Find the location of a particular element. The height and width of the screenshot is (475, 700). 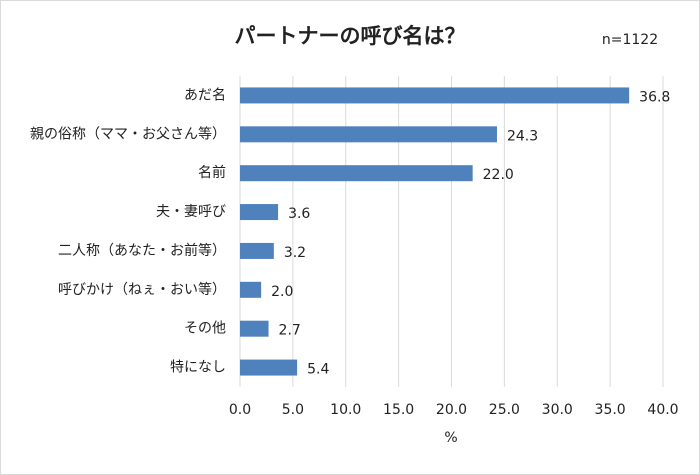

y-tick-label: 呼びかけ（ねぇ・おい等） is located at coordinates (142, 289).